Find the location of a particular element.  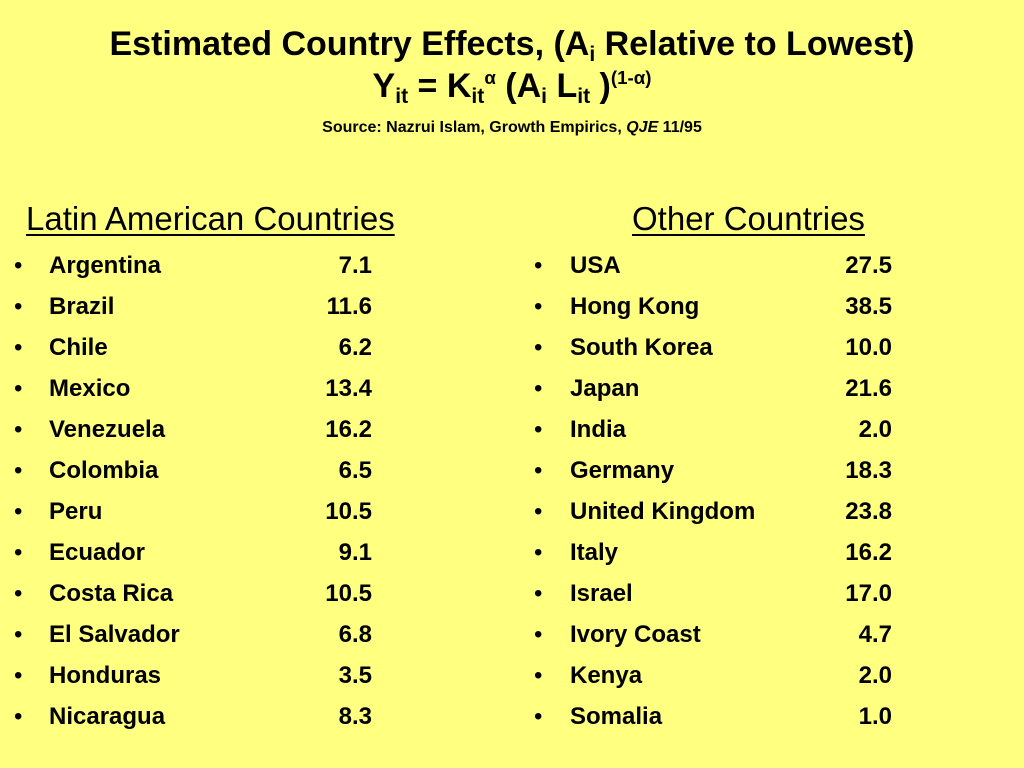

country-name: United Kingdom is located at coordinates (663, 511).